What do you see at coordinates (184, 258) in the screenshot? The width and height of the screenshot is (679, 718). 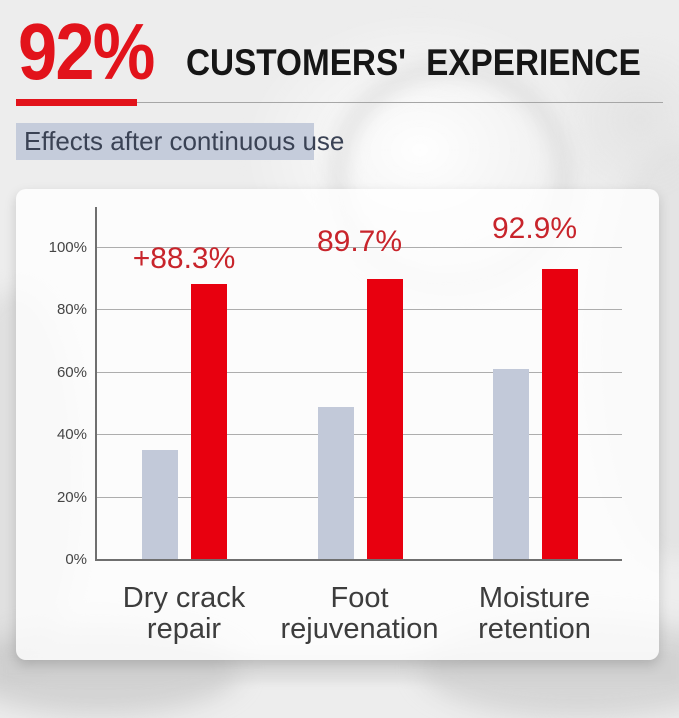 I see `bar-value-label: +88.3%` at bounding box center [184, 258].